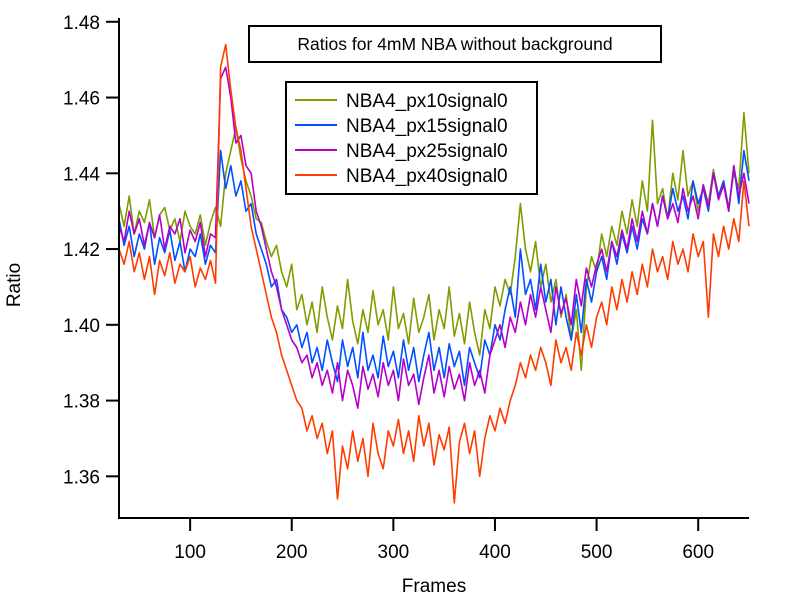  Describe the element at coordinates (394, 552) in the screenshot. I see `x-tick-label: 300` at that location.